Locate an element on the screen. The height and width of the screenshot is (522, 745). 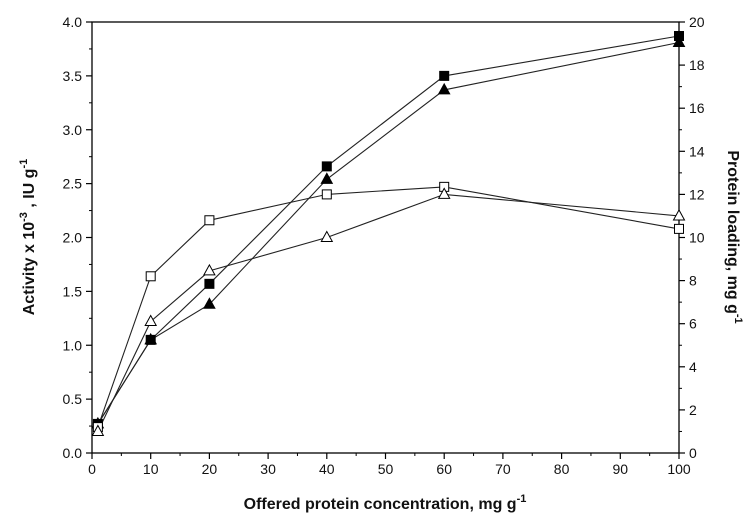
y-right-tick-label: 6 is located at coordinates (693, 324).